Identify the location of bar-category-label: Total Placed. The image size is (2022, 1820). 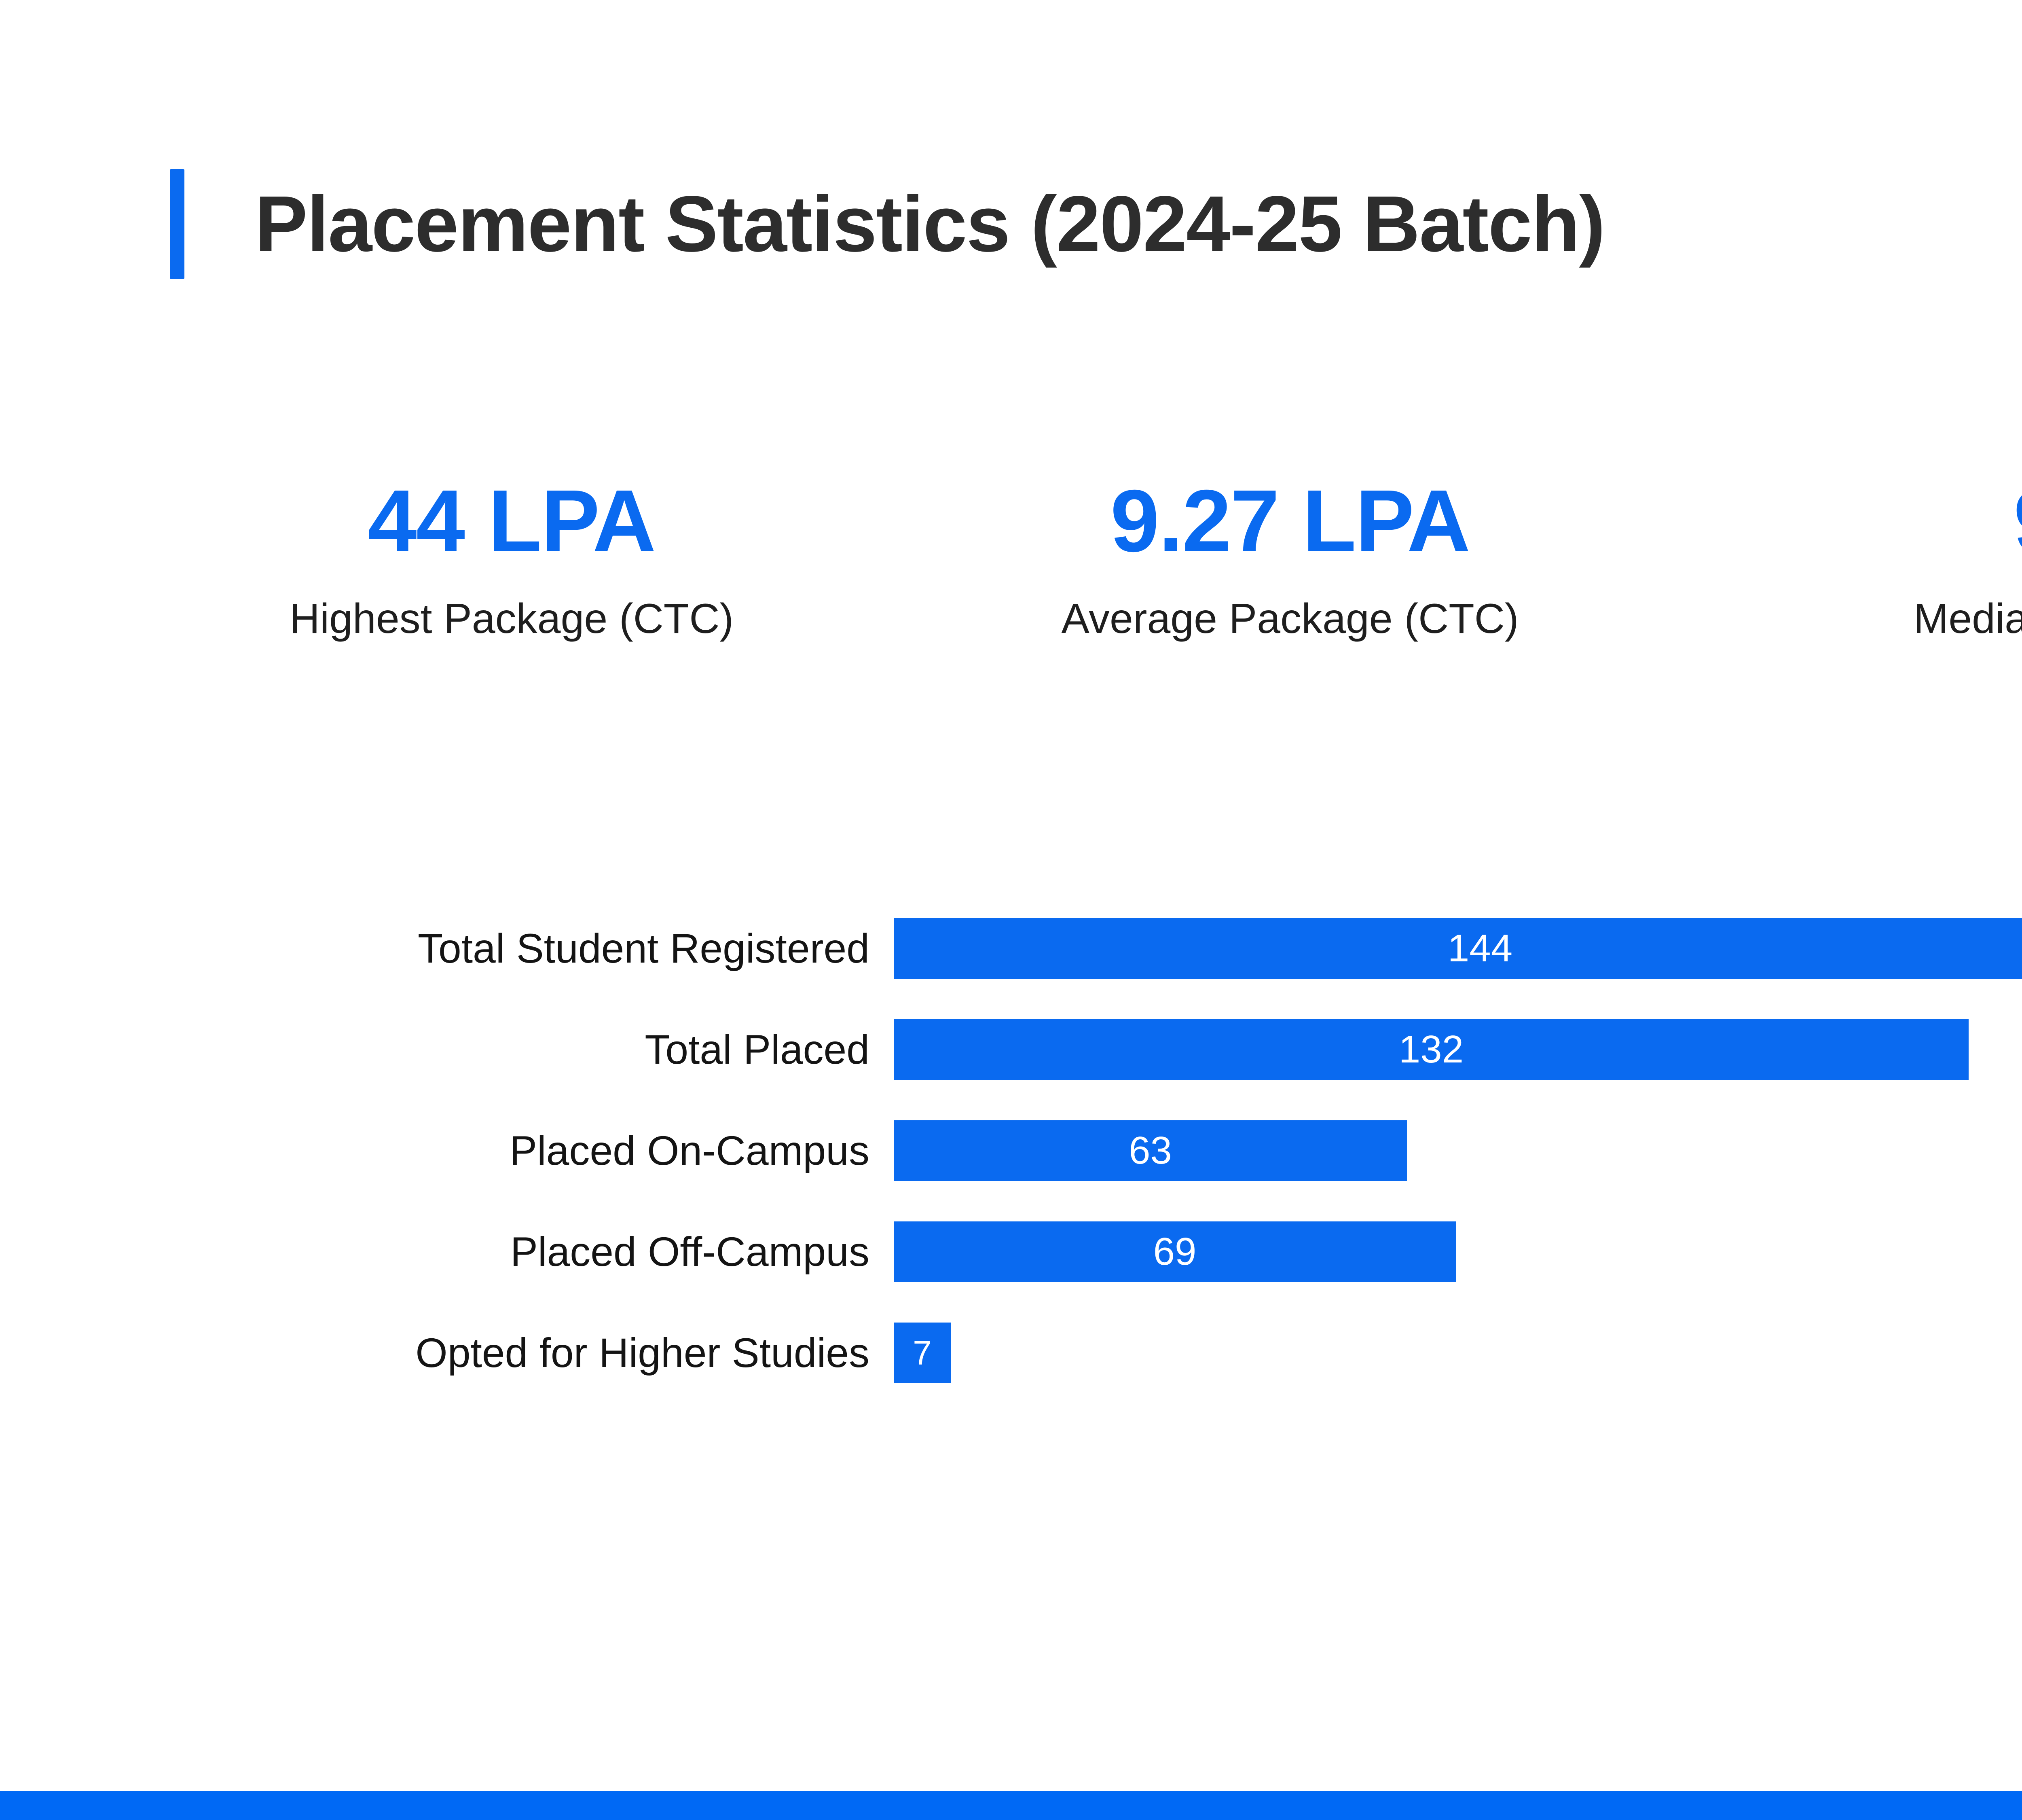
(757, 1049).